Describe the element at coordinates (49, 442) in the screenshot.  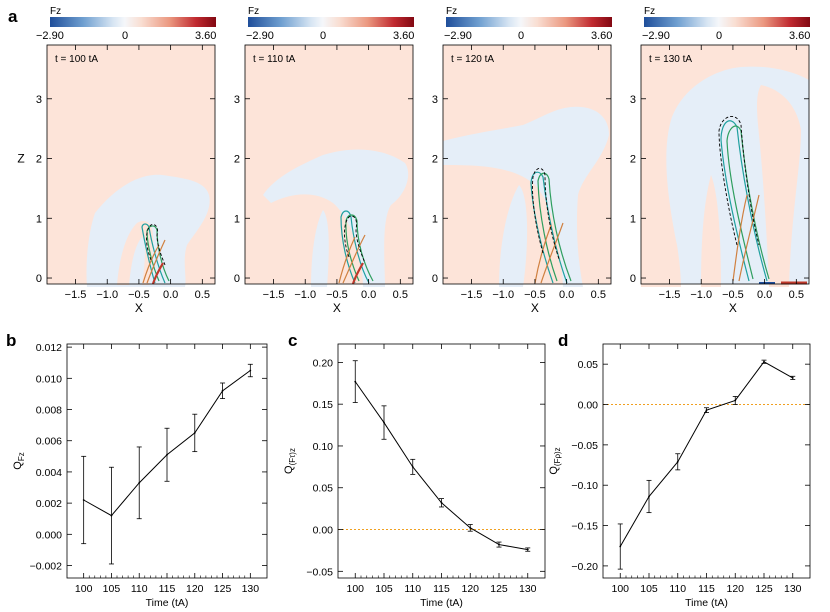
I see `y-tick-label: 0.006` at that location.